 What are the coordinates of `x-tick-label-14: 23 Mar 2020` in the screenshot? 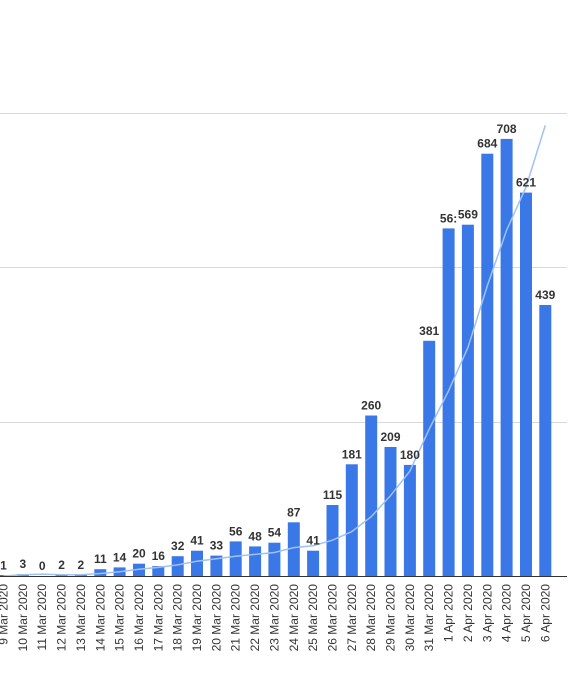 It's located at (274, 618).